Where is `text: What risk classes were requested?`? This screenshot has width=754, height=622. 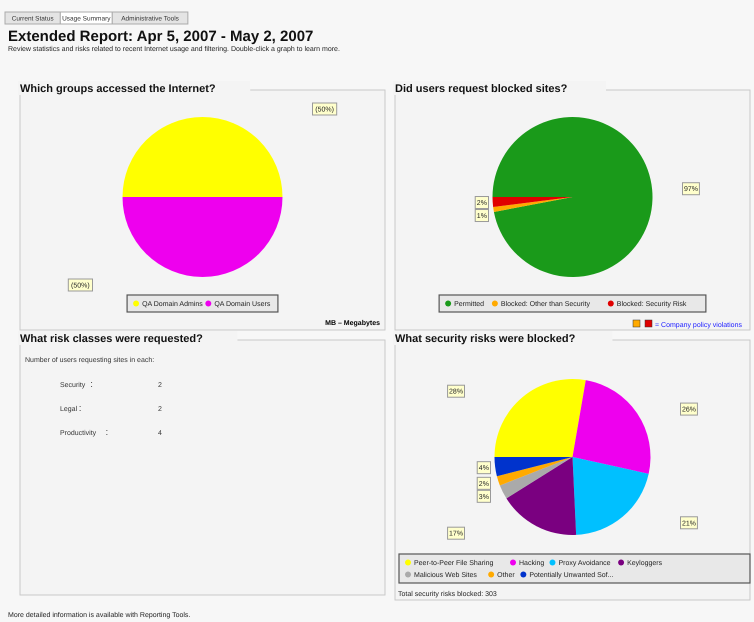 text: What risk classes were requested? is located at coordinates (112, 339).